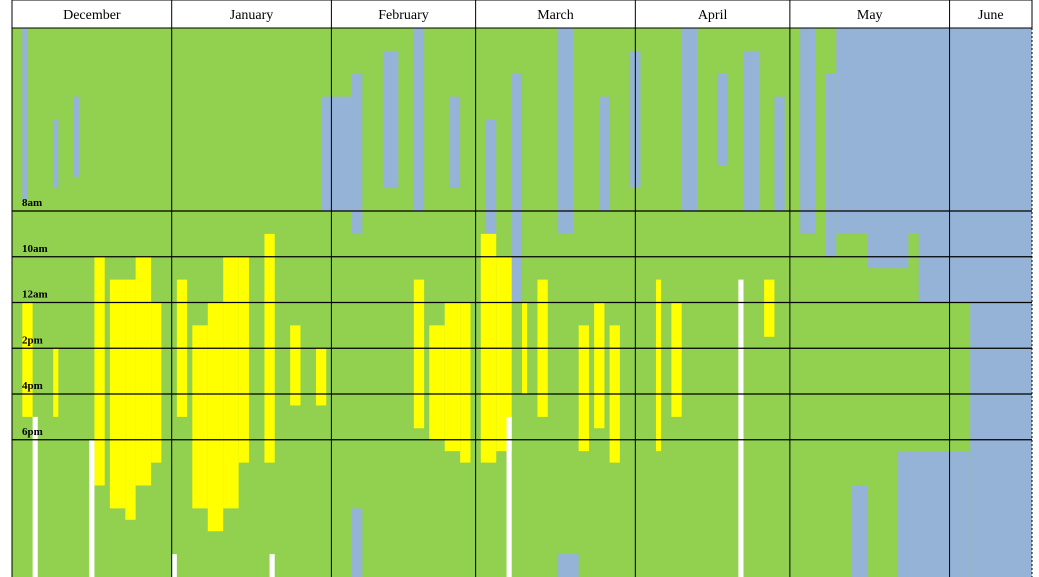  I want to click on month-label: March, so click(555, 15).